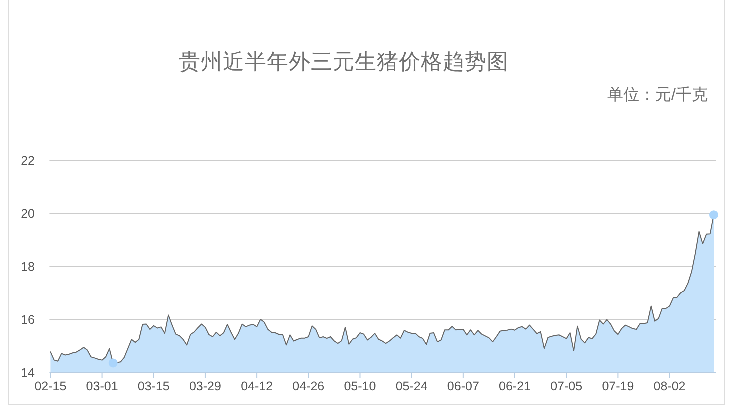 The height and width of the screenshot is (412, 734). I want to click on x-tick-label: 08-02, so click(670, 387).